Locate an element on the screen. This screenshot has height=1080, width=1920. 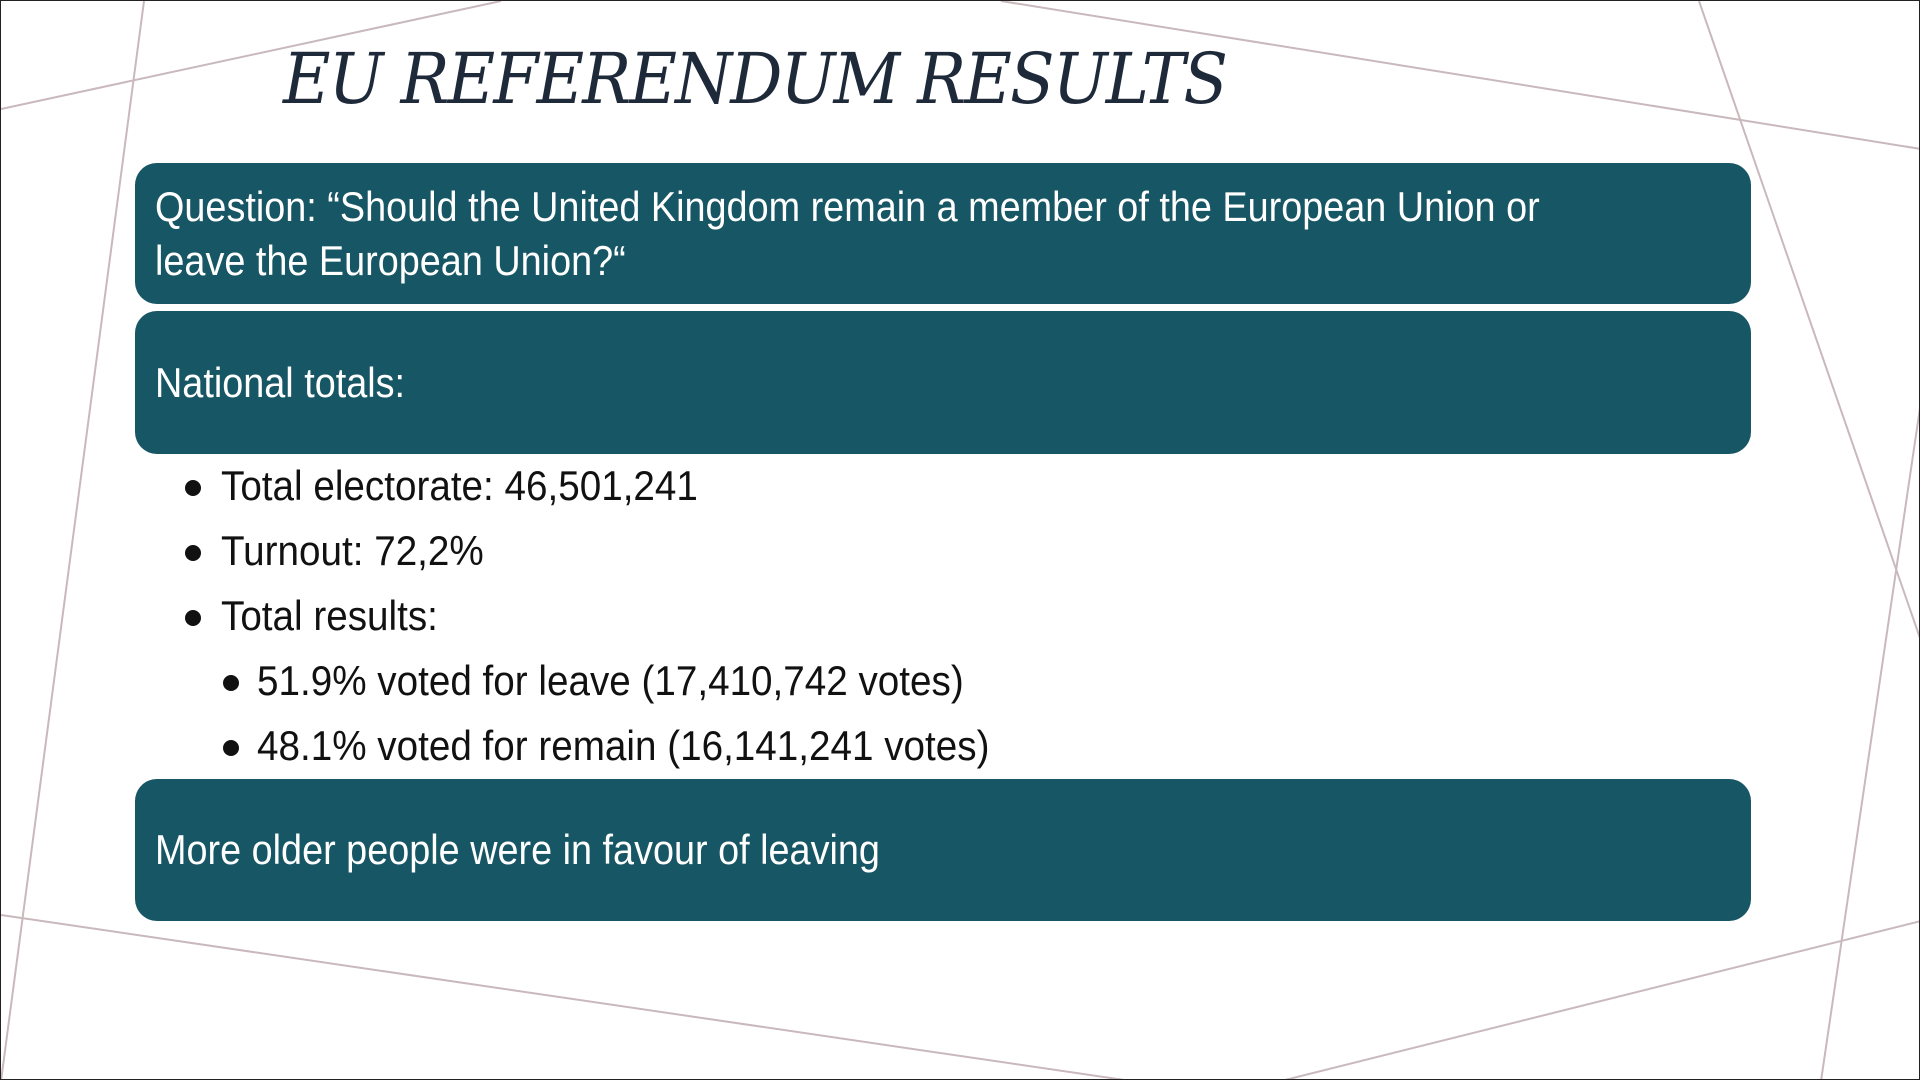
list-item: Total electorate: 46,501,241 is located at coordinates (619, 488).